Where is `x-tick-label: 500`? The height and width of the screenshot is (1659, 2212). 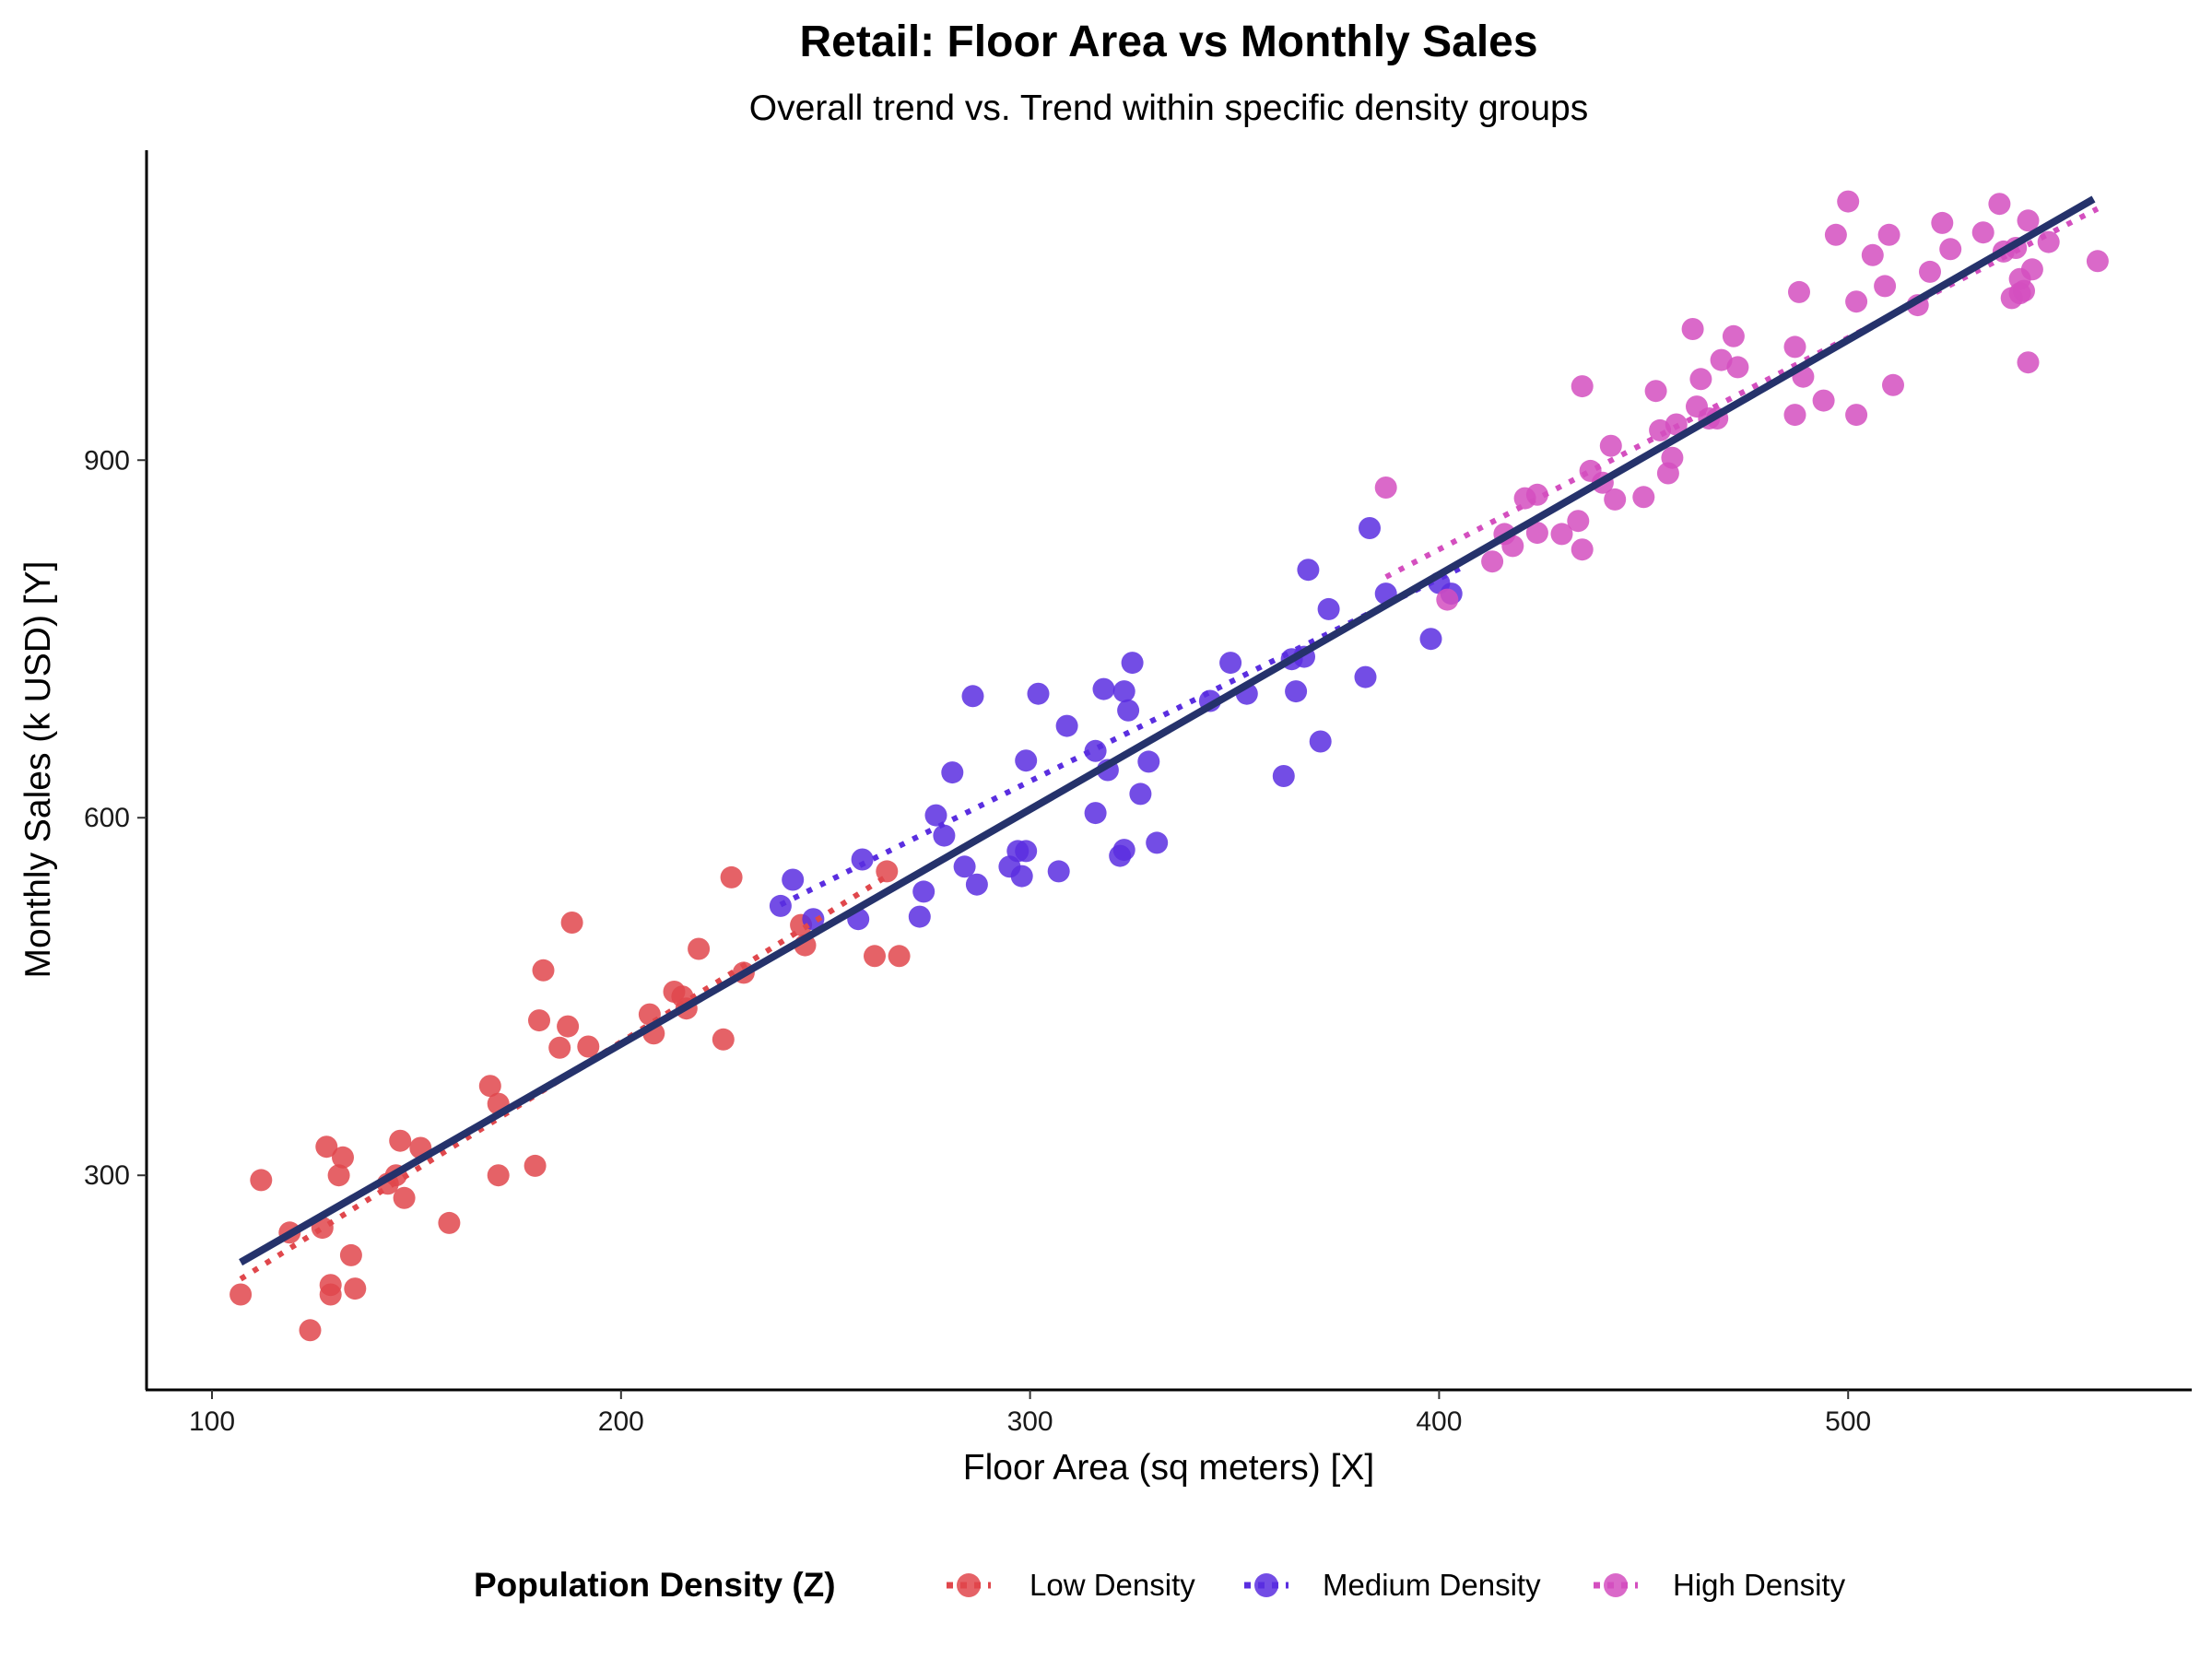 x-tick-label: 500 is located at coordinates (1848, 1421).